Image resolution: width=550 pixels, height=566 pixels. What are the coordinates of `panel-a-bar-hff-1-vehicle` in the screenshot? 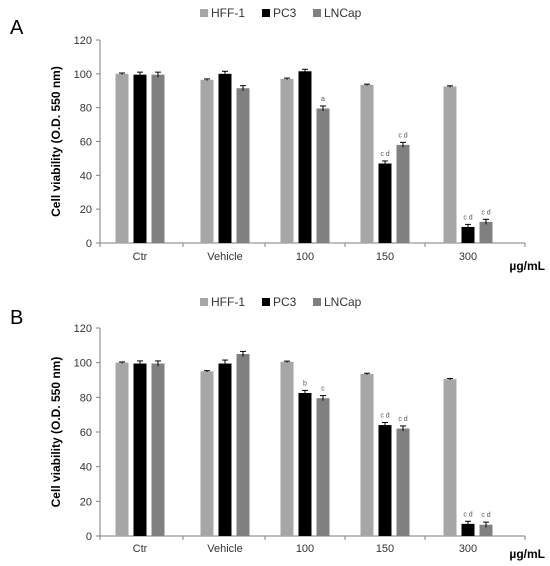 It's located at (207, 161).